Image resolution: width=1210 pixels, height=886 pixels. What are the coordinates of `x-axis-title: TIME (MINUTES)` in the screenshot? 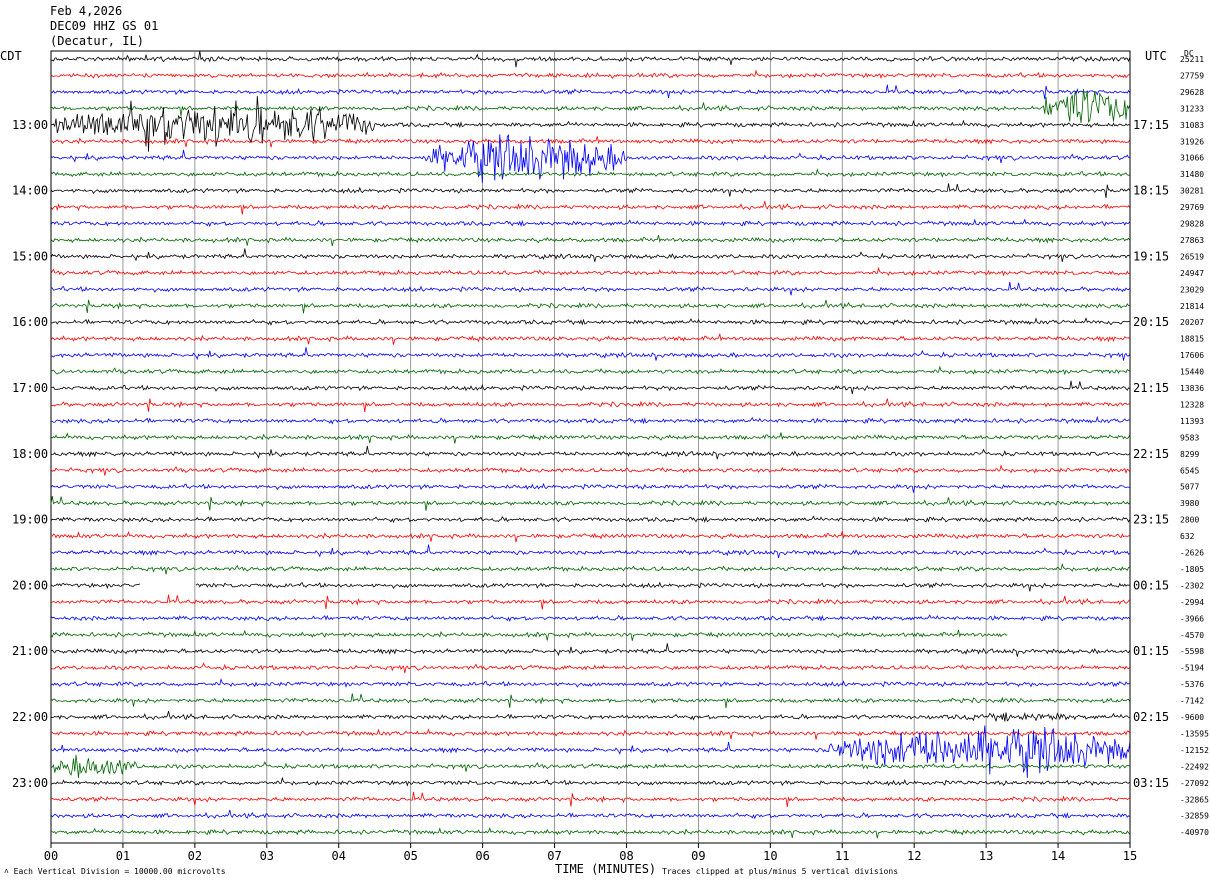 It's located at (606, 869).